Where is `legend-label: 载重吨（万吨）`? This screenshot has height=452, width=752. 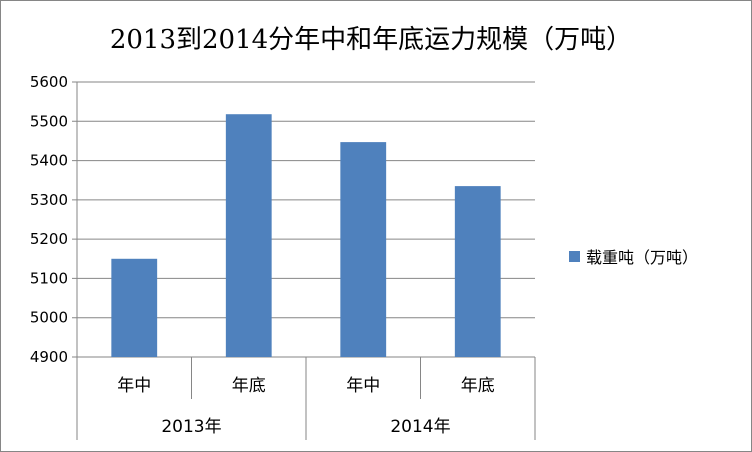 legend-label: 载重吨（万吨） is located at coordinates (642, 257).